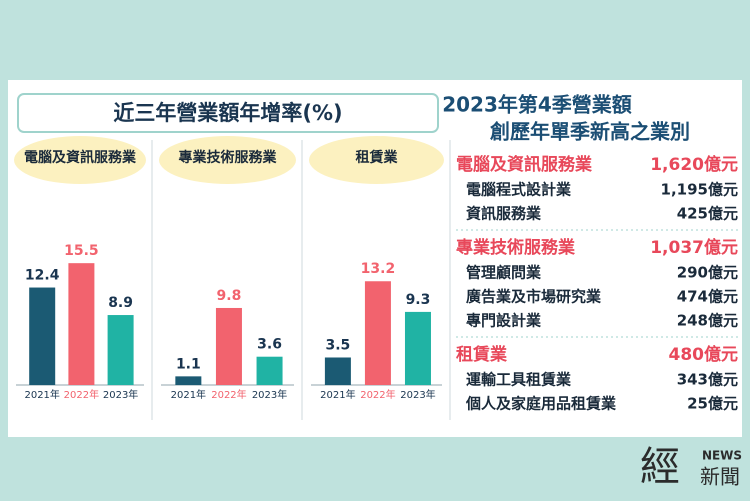 The height and width of the screenshot is (501, 750). I want to click on item-value: 1,195億元, so click(699, 190).